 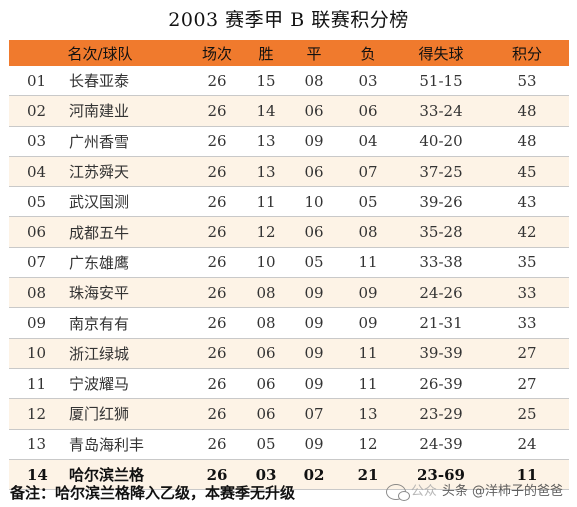 What do you see at coordinates (368, 202) in the screenshot?
I see `cell-lost: 05` at bounding box center [368, 202].